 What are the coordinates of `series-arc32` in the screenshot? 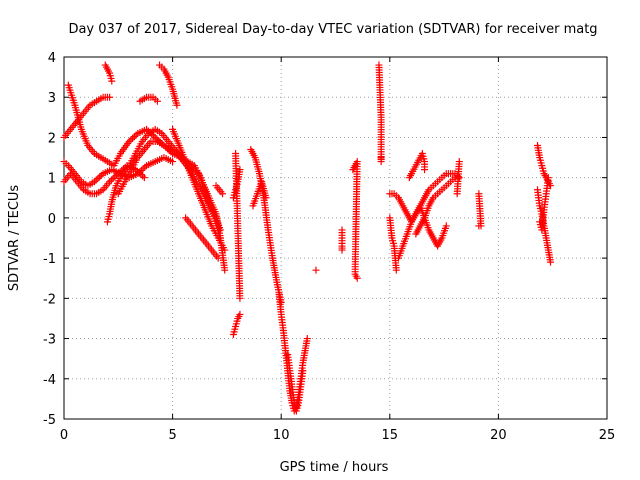 It's located at (544, 226).